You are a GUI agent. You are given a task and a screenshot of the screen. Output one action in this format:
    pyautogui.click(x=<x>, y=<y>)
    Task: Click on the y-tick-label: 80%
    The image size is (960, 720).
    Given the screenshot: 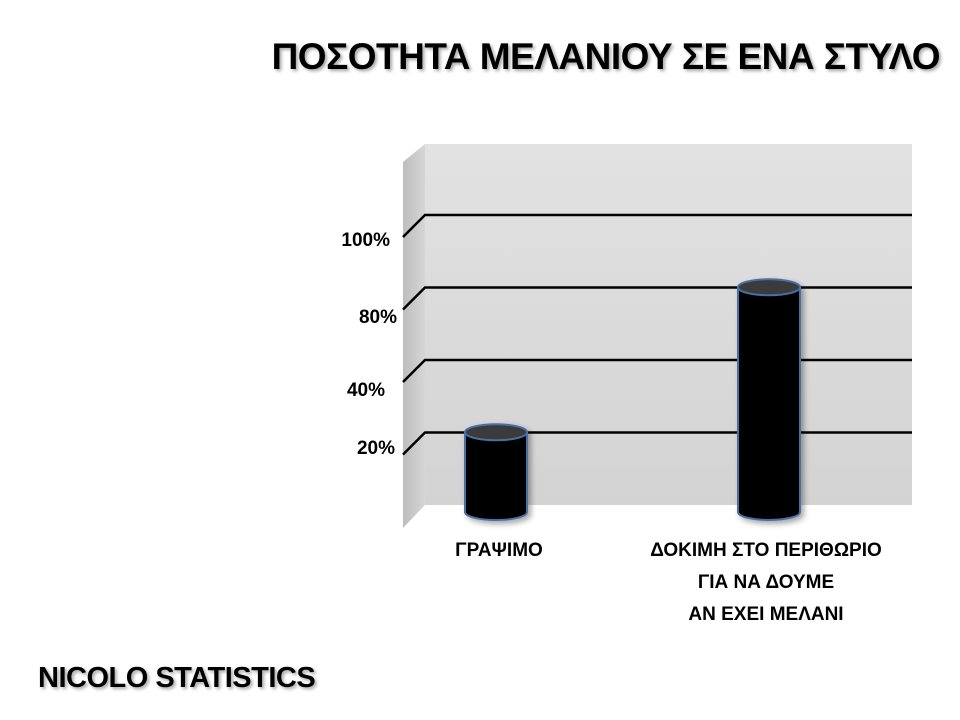 What is the action you would take?
    pyautogui.click(x=378, y=317)
    